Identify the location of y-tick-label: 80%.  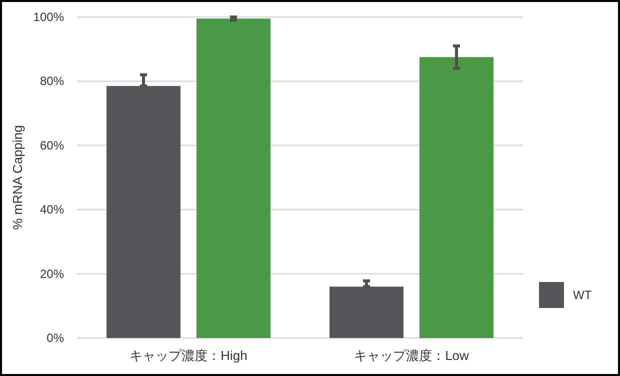
(52, 81).